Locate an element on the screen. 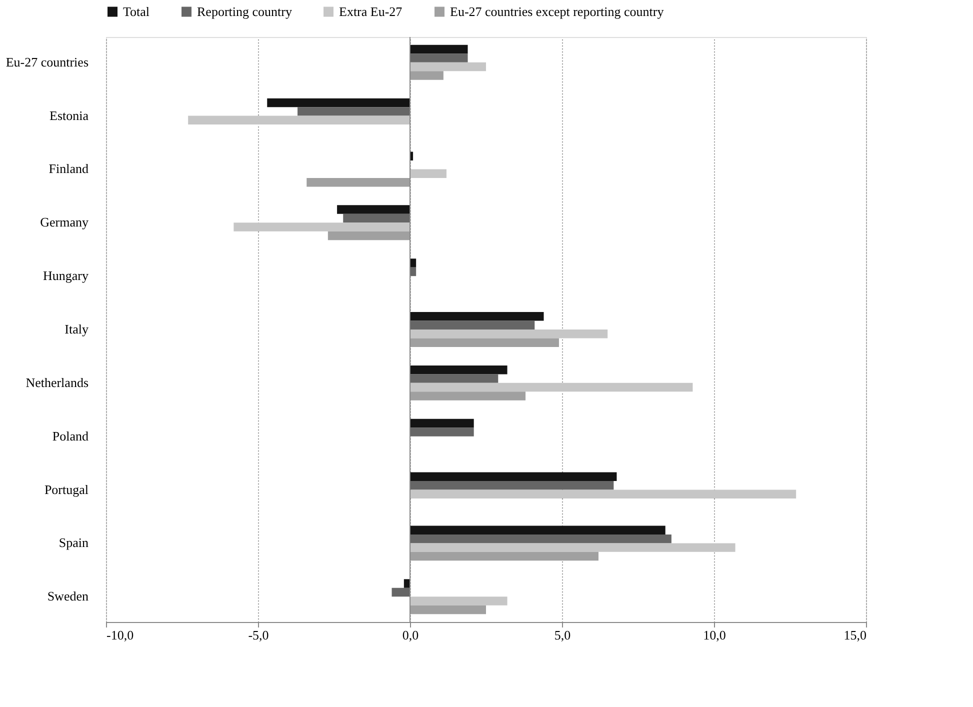  y-tick-label: Sweden is located at coordinates (68, 596).